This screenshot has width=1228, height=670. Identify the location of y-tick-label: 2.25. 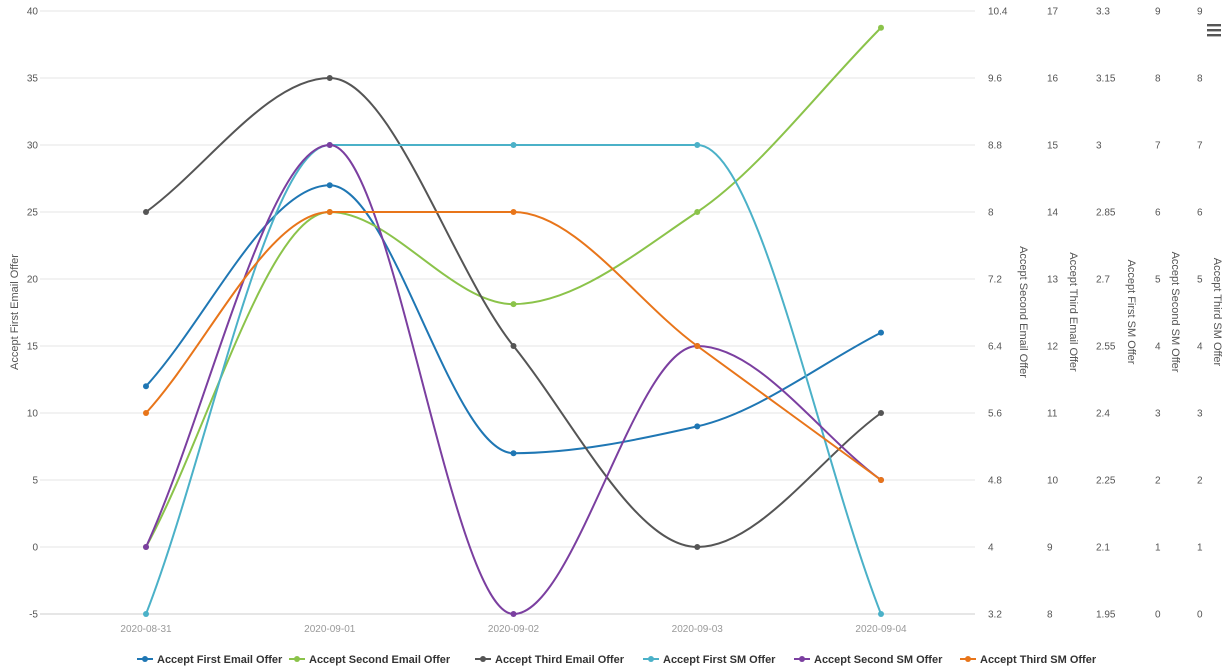
(1106, 481).